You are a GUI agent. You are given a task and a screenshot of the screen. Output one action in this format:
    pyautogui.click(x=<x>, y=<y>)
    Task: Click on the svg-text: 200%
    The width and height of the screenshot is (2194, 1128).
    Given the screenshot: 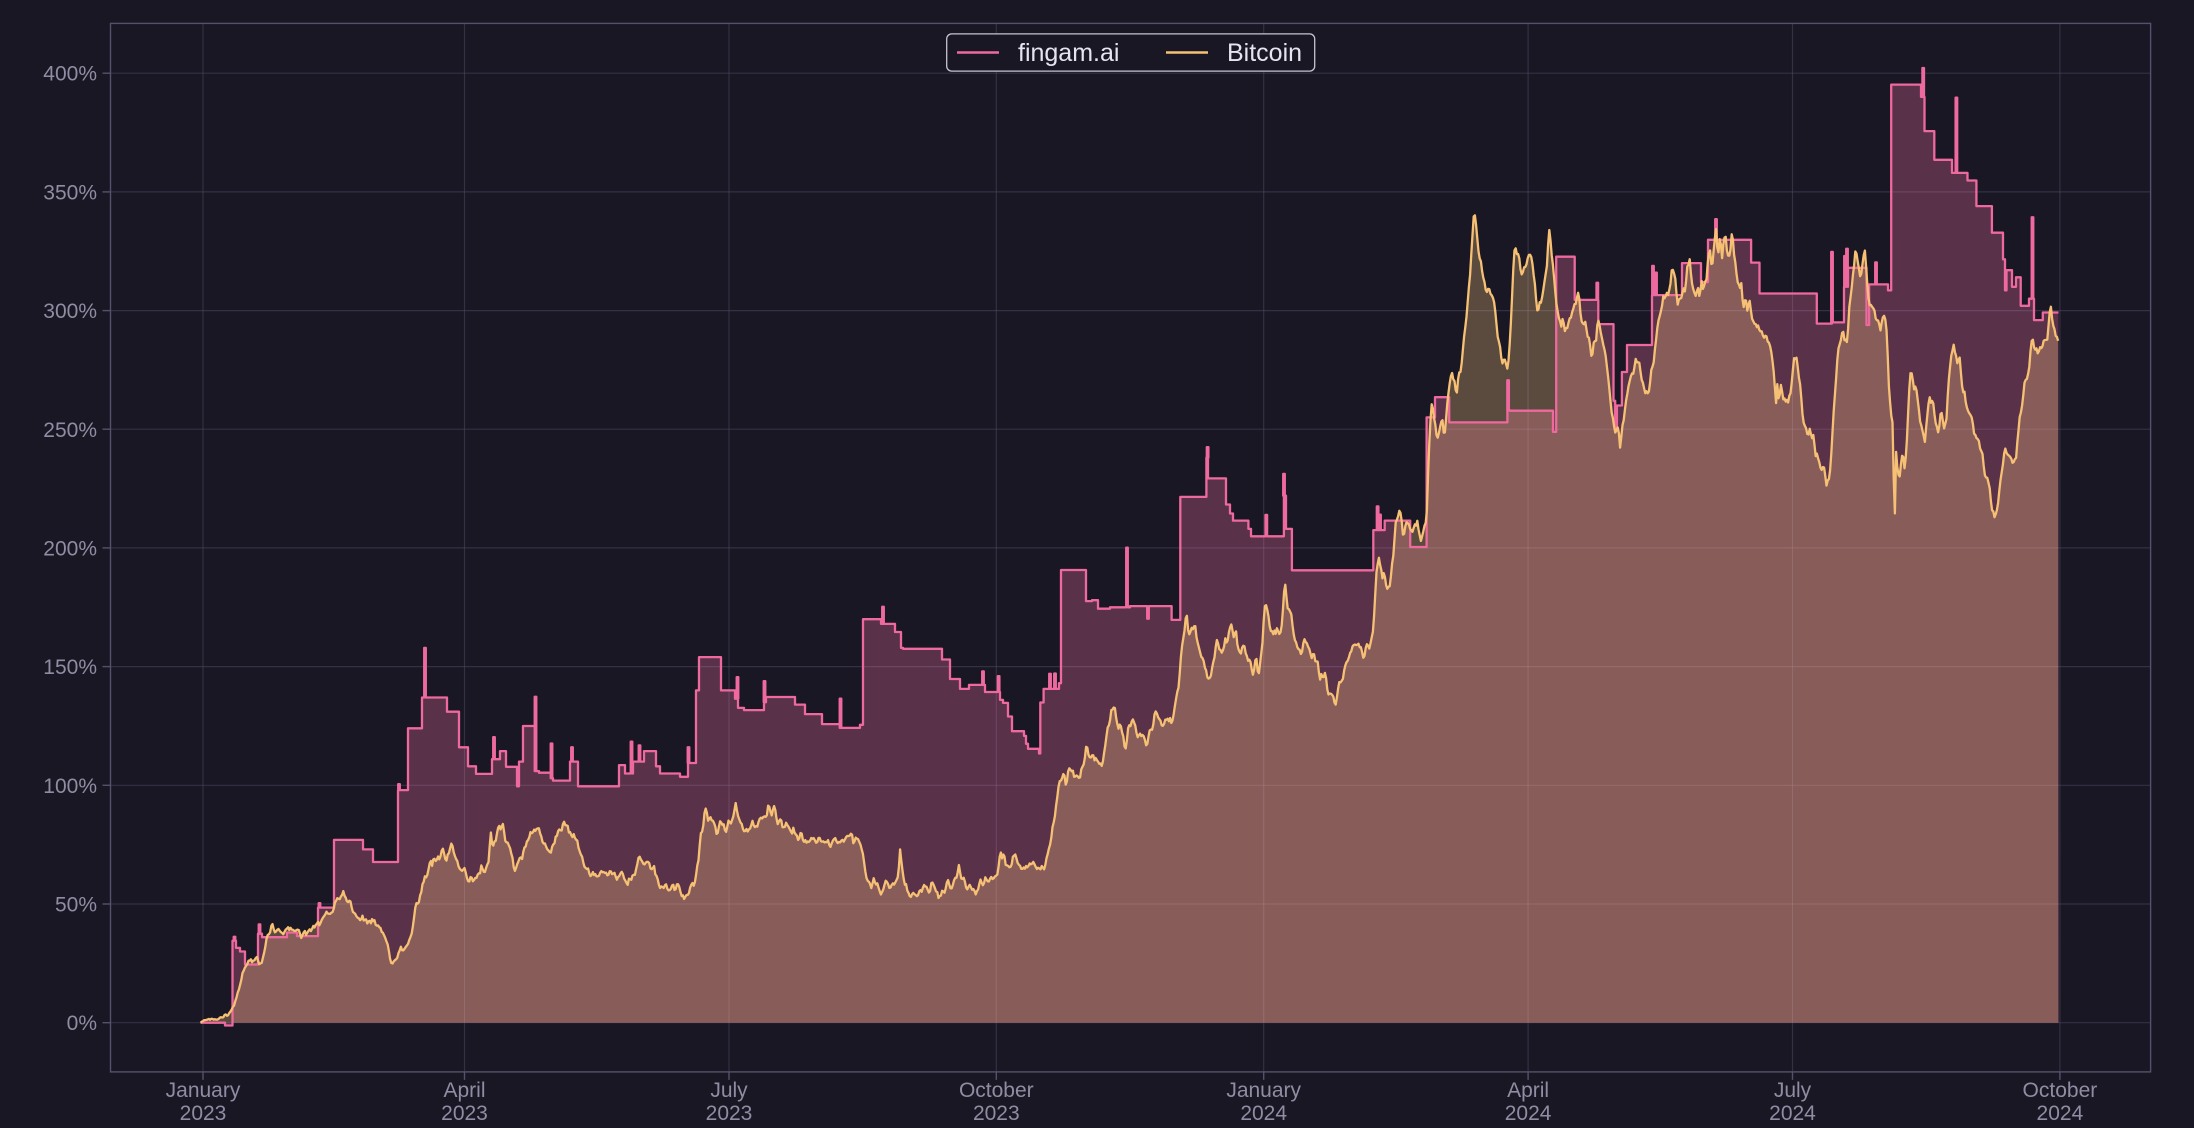 What is the action you would take?
    pyautogui.click(x=70, y=548)
    